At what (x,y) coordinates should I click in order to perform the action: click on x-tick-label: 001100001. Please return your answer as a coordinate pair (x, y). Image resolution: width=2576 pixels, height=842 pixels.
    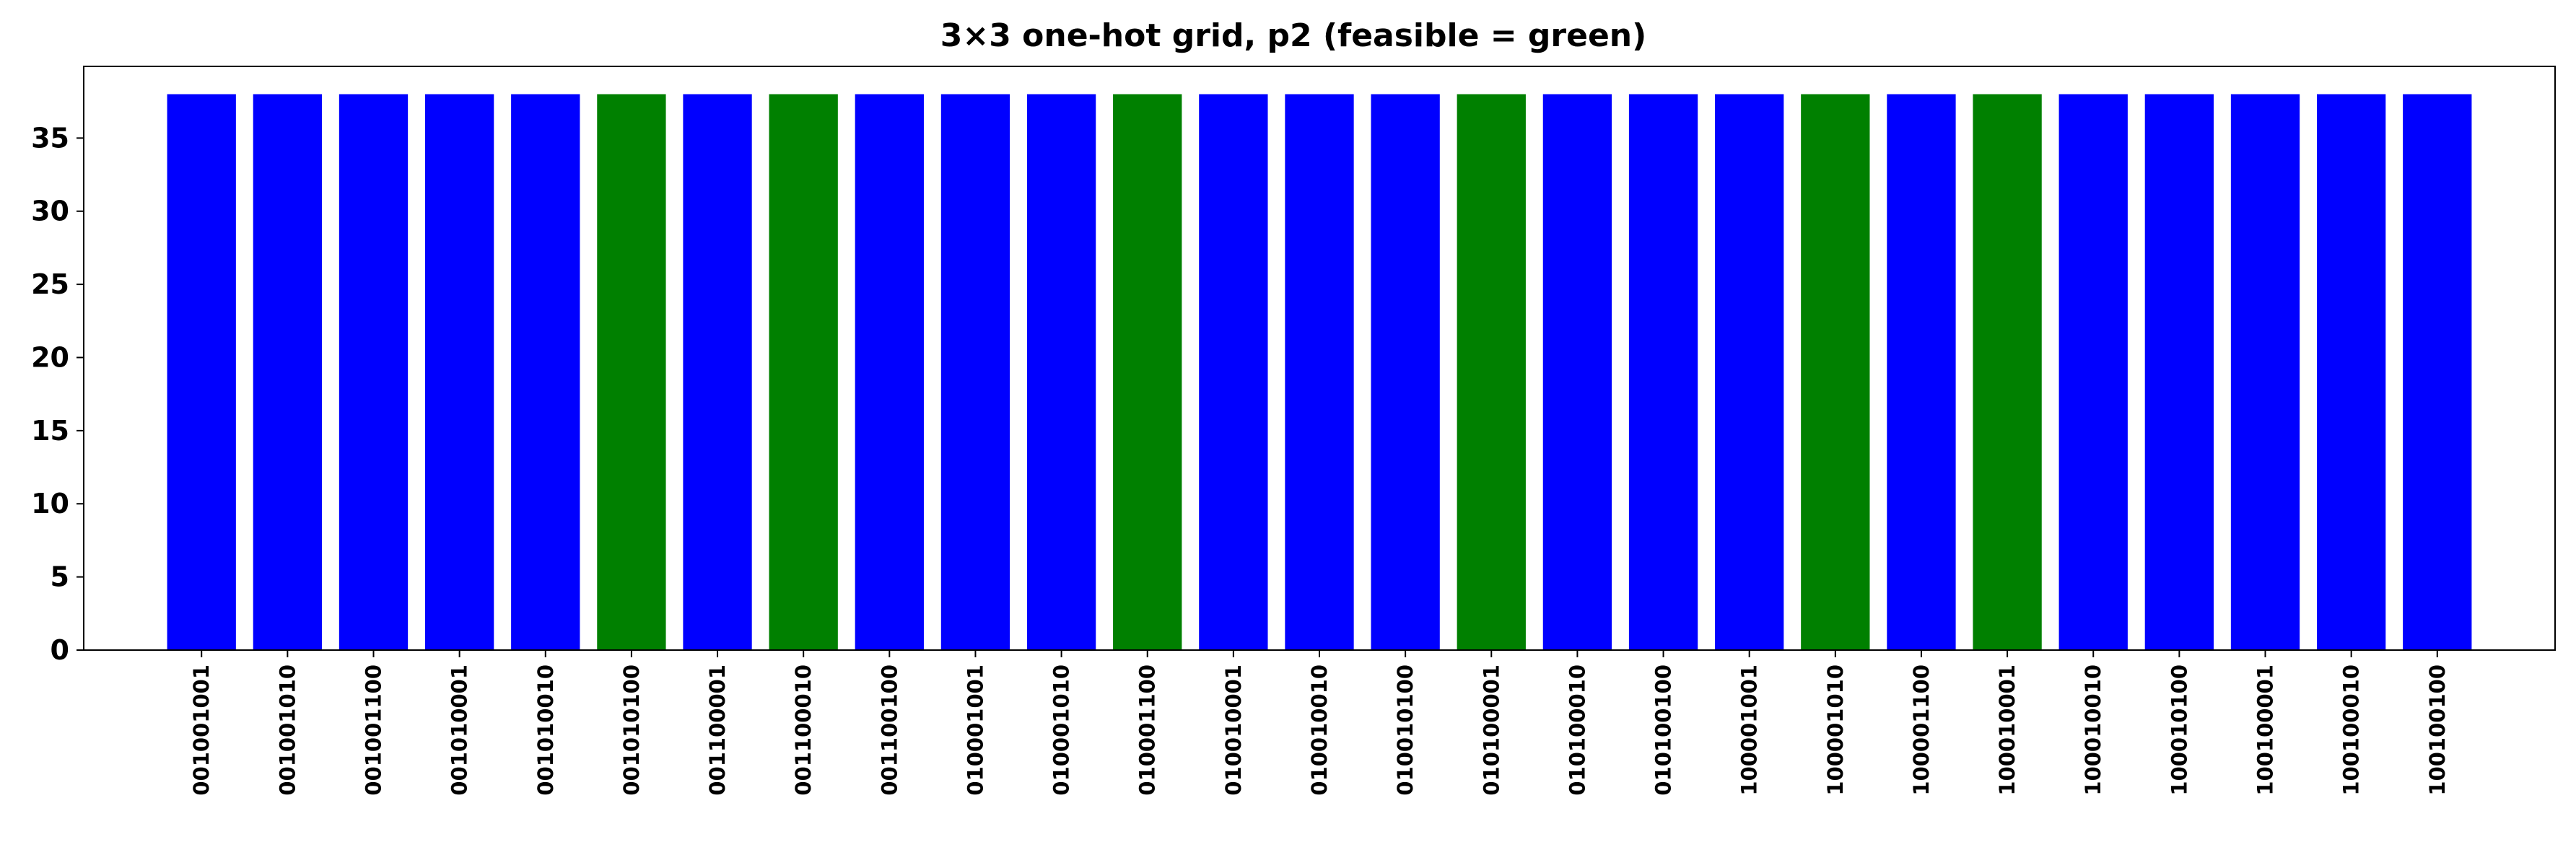
    Looking at the image, I should click on (717, 730).